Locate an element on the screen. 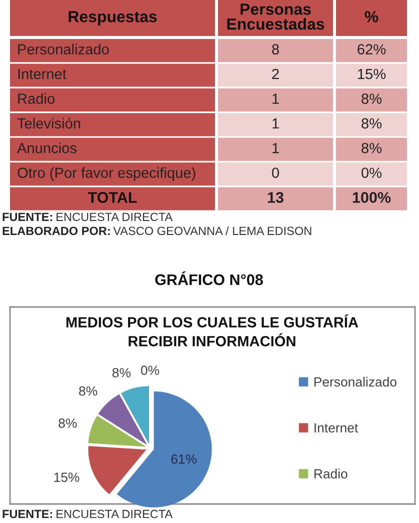 This screenshot has height=523, width=419. data-label: 8 is located at coordinates (275, 49).